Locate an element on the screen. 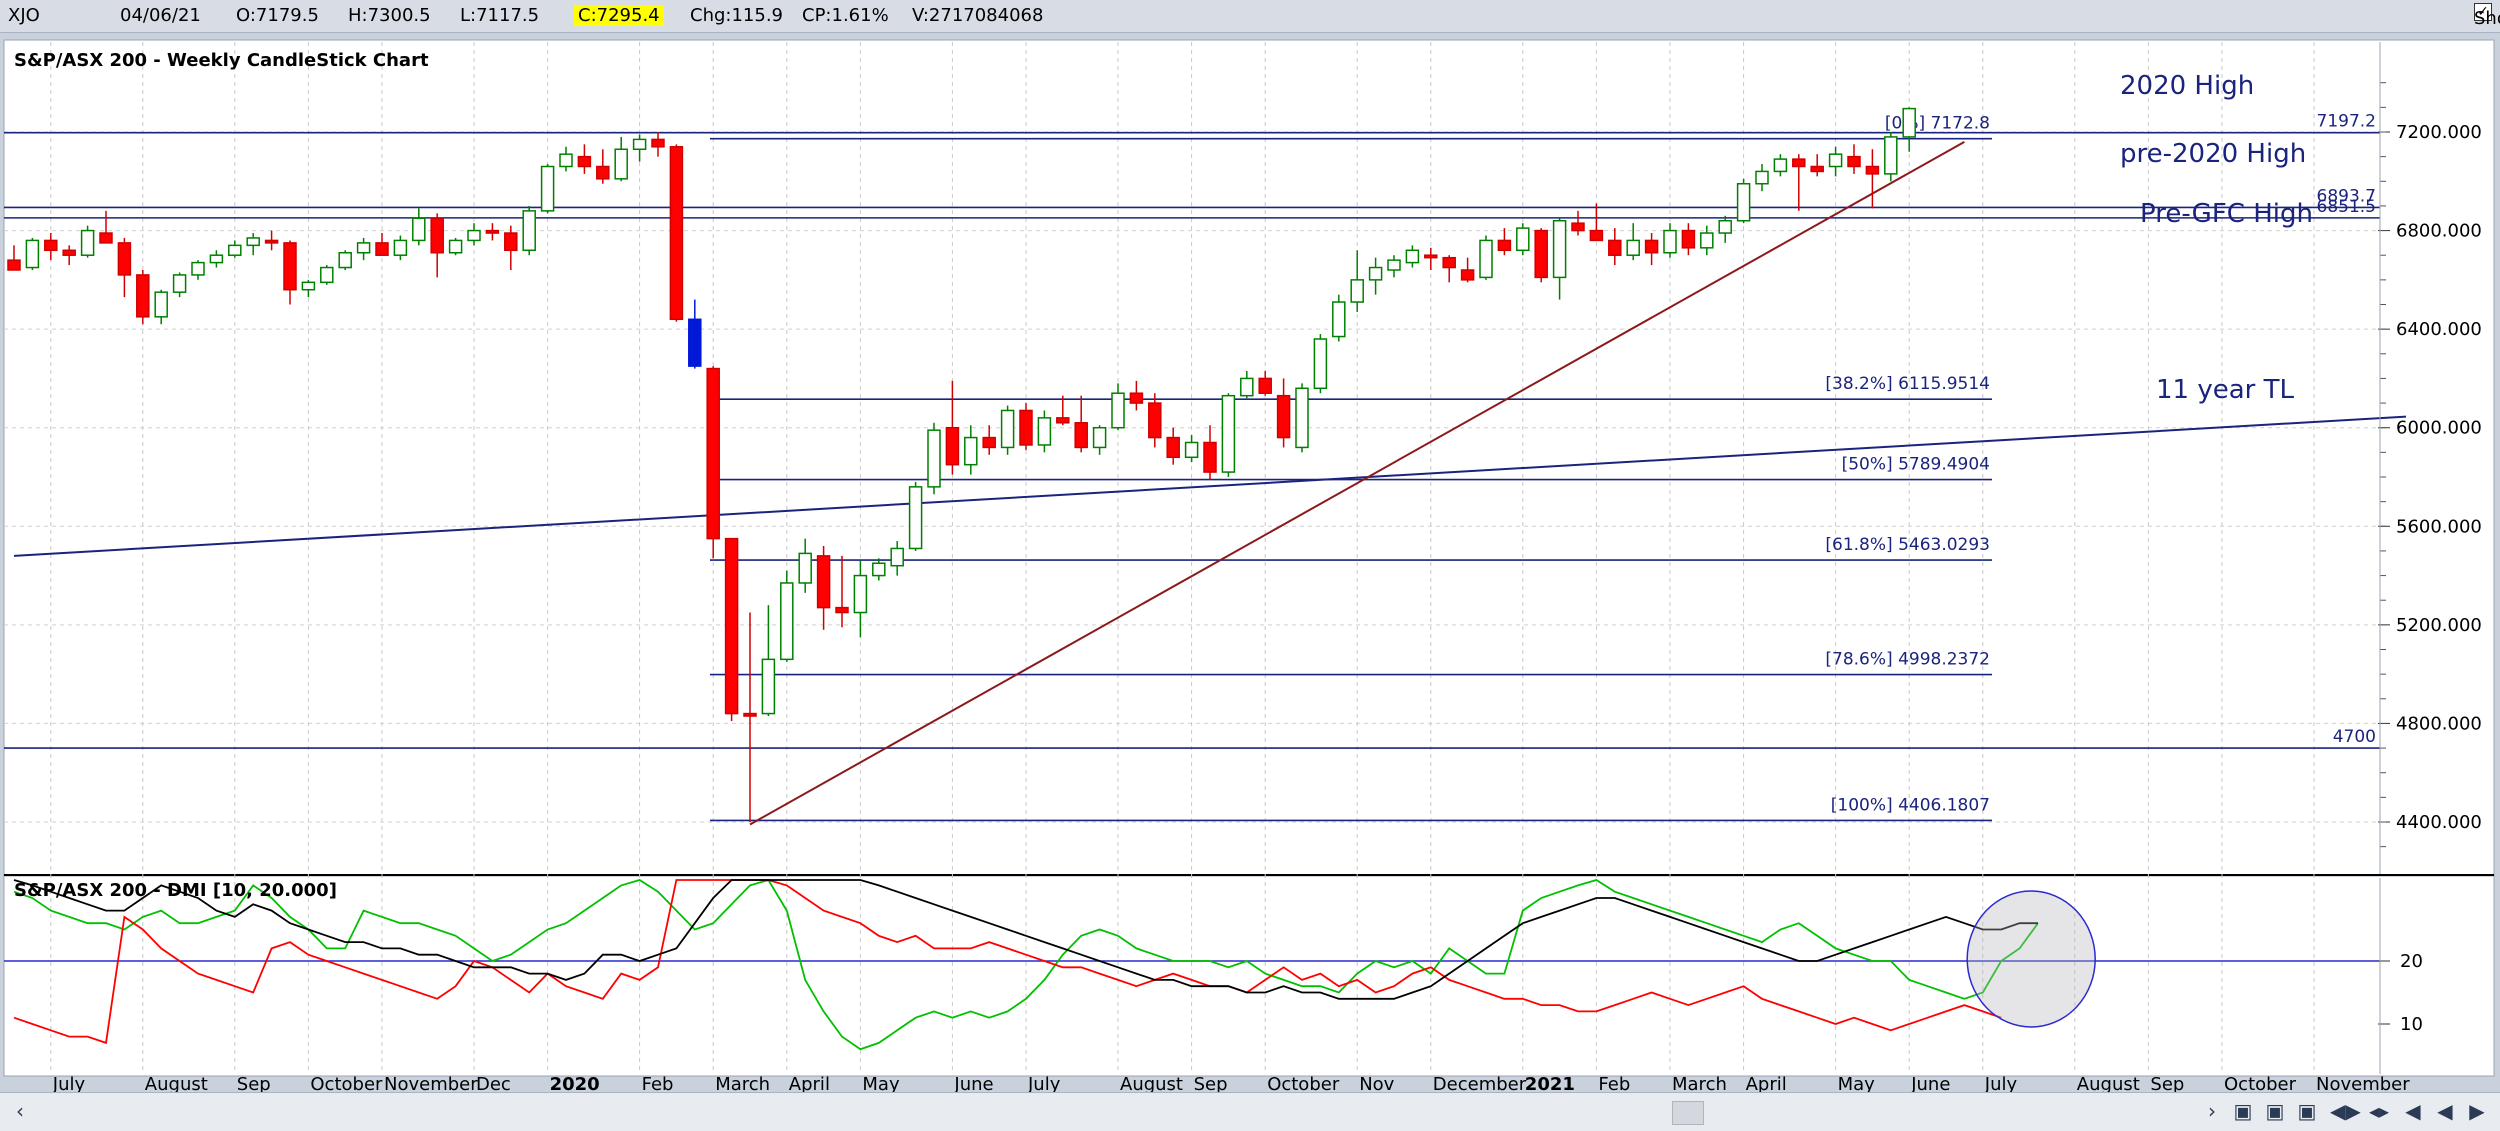  prev-page-icon: ◂▸ is located at coordinates (2379, 1111).